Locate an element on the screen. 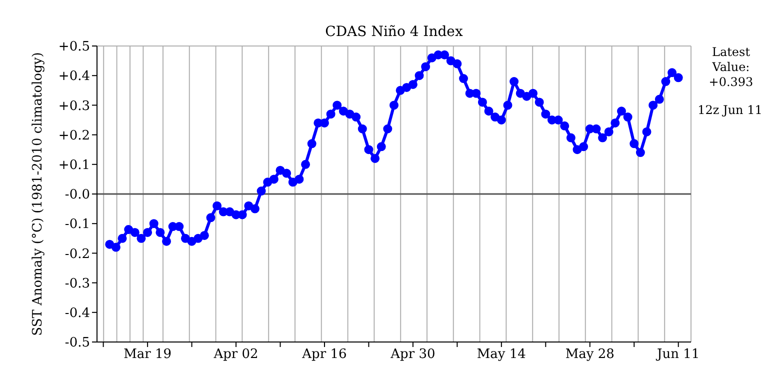 The image size is (768, 384). x-tick-label: Apr 16 is located at coordinates (324, 354).